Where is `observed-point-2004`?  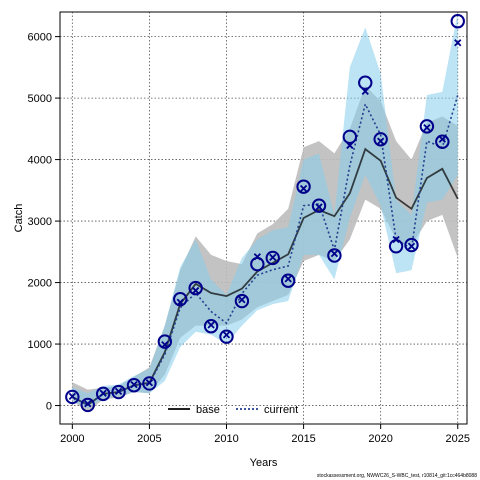
observed-point-2004 is located at coordinates (134, 385).